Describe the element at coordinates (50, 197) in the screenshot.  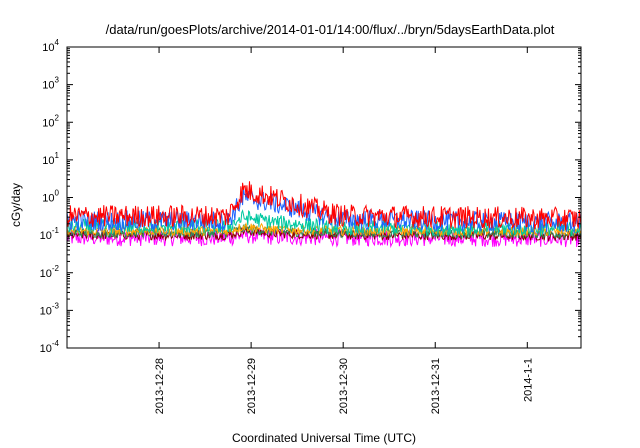
I see `y-tick-label-4: 10⁰` at that location.